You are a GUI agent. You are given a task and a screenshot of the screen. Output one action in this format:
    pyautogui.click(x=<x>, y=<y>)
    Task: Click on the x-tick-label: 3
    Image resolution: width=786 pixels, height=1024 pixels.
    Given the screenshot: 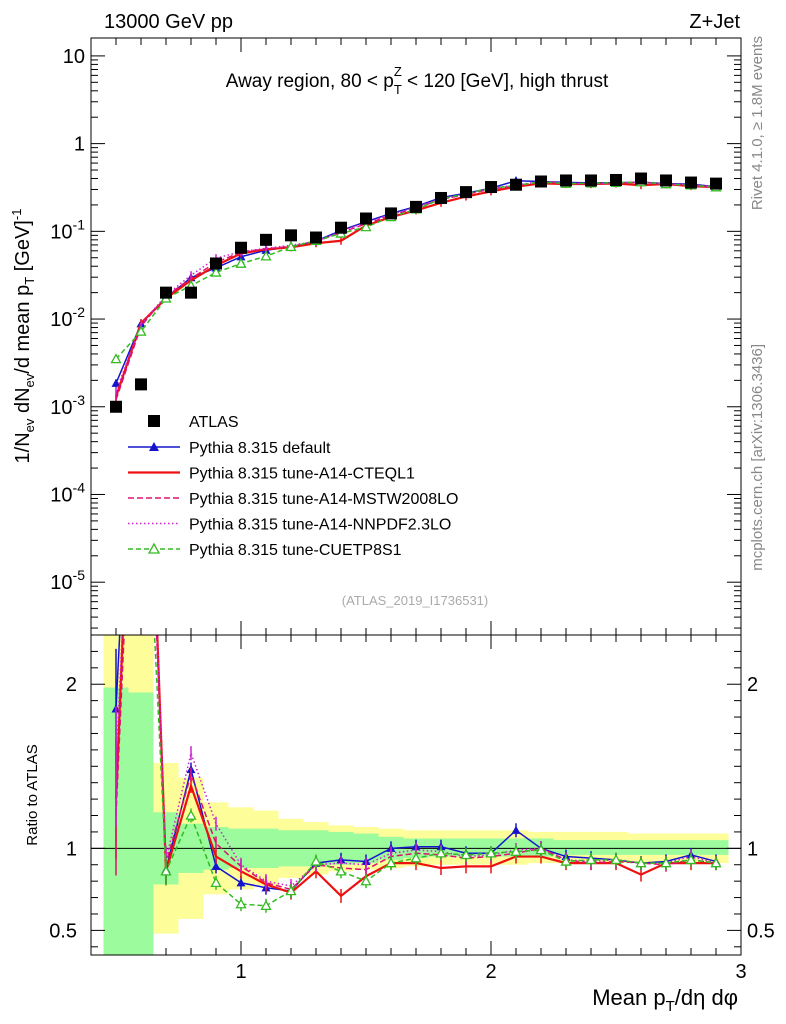 What is the action you would take?
    pyautogui.click(x=740, y=972)
    